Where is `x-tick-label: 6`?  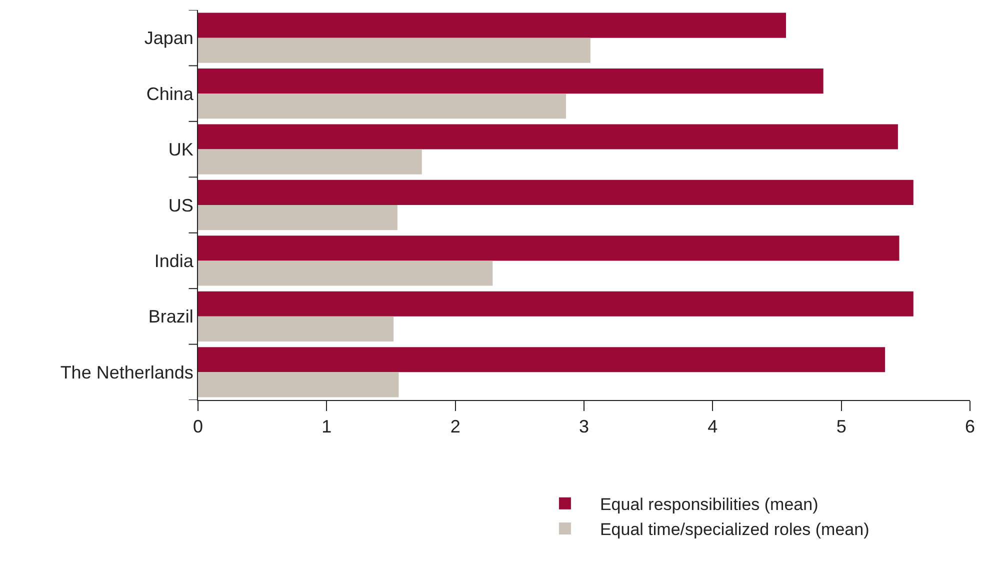 x-tick-label: 6 is located at coordinates (970, 426).